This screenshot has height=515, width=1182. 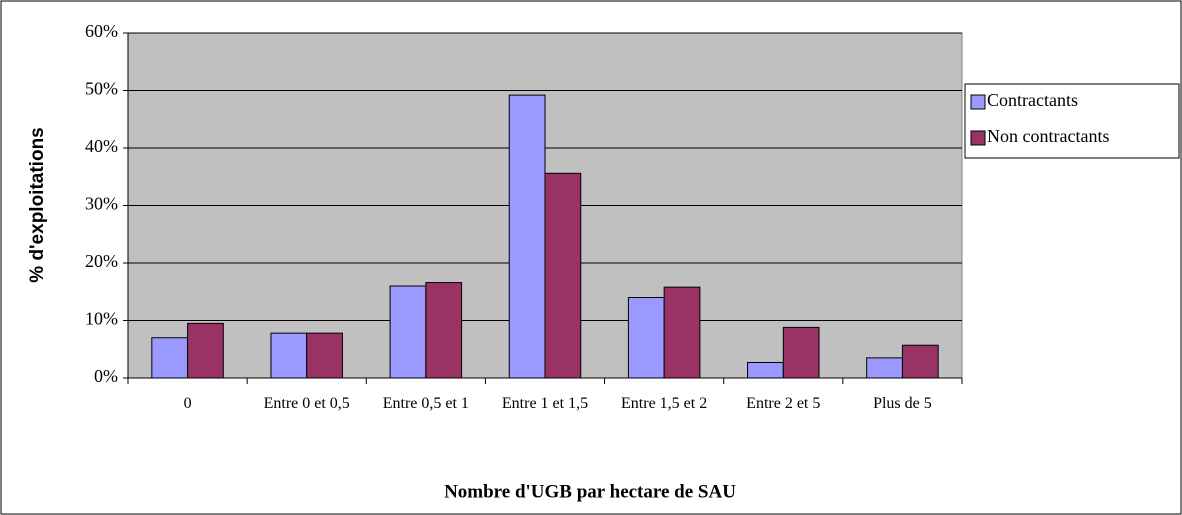 What do you see at coordinates (1048, 136) in the screenshot?
I see `legend-label: Non contractants` at bounding box center [1048, 136].